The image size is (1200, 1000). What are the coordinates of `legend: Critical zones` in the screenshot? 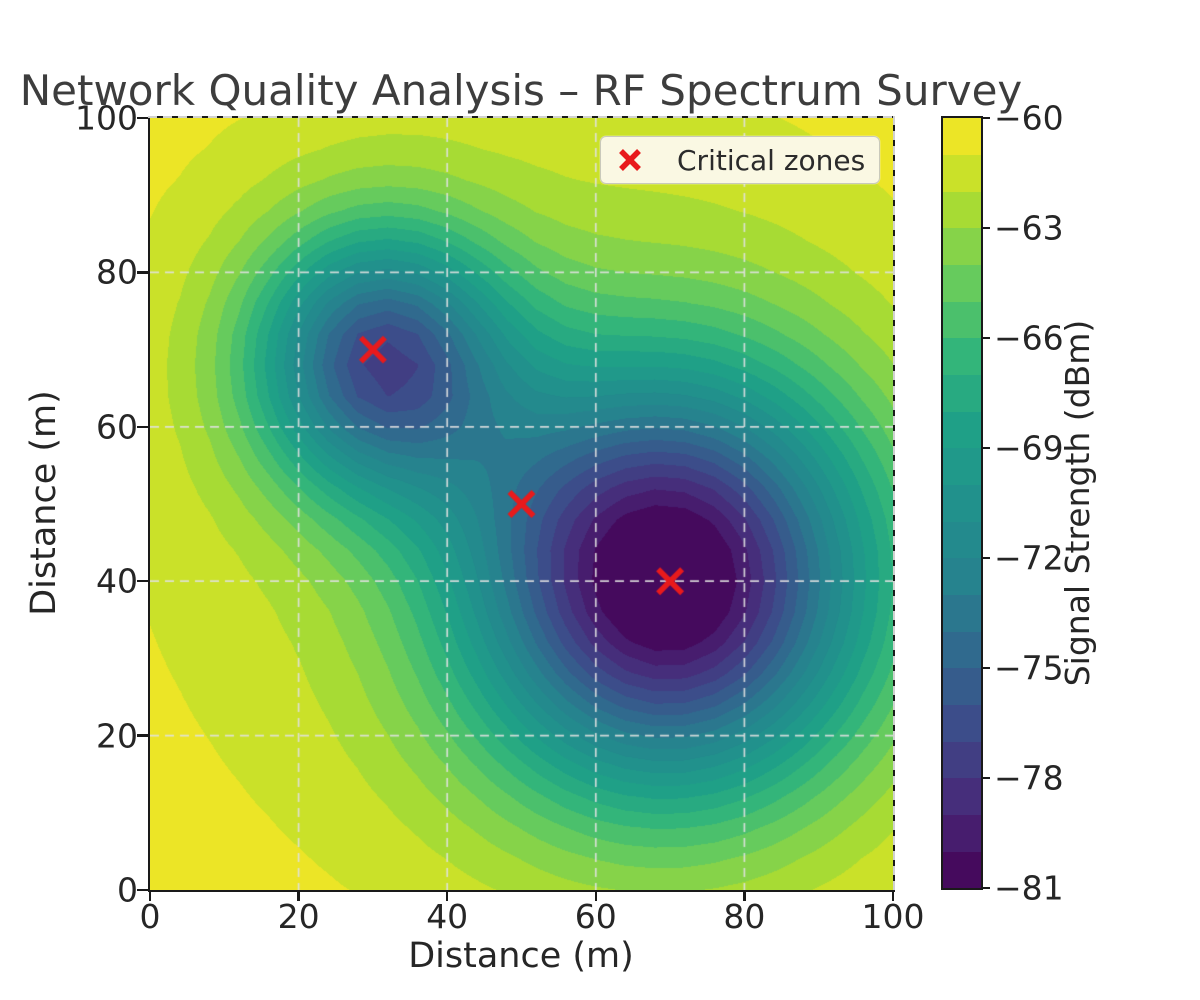 It's located at (740, 160).